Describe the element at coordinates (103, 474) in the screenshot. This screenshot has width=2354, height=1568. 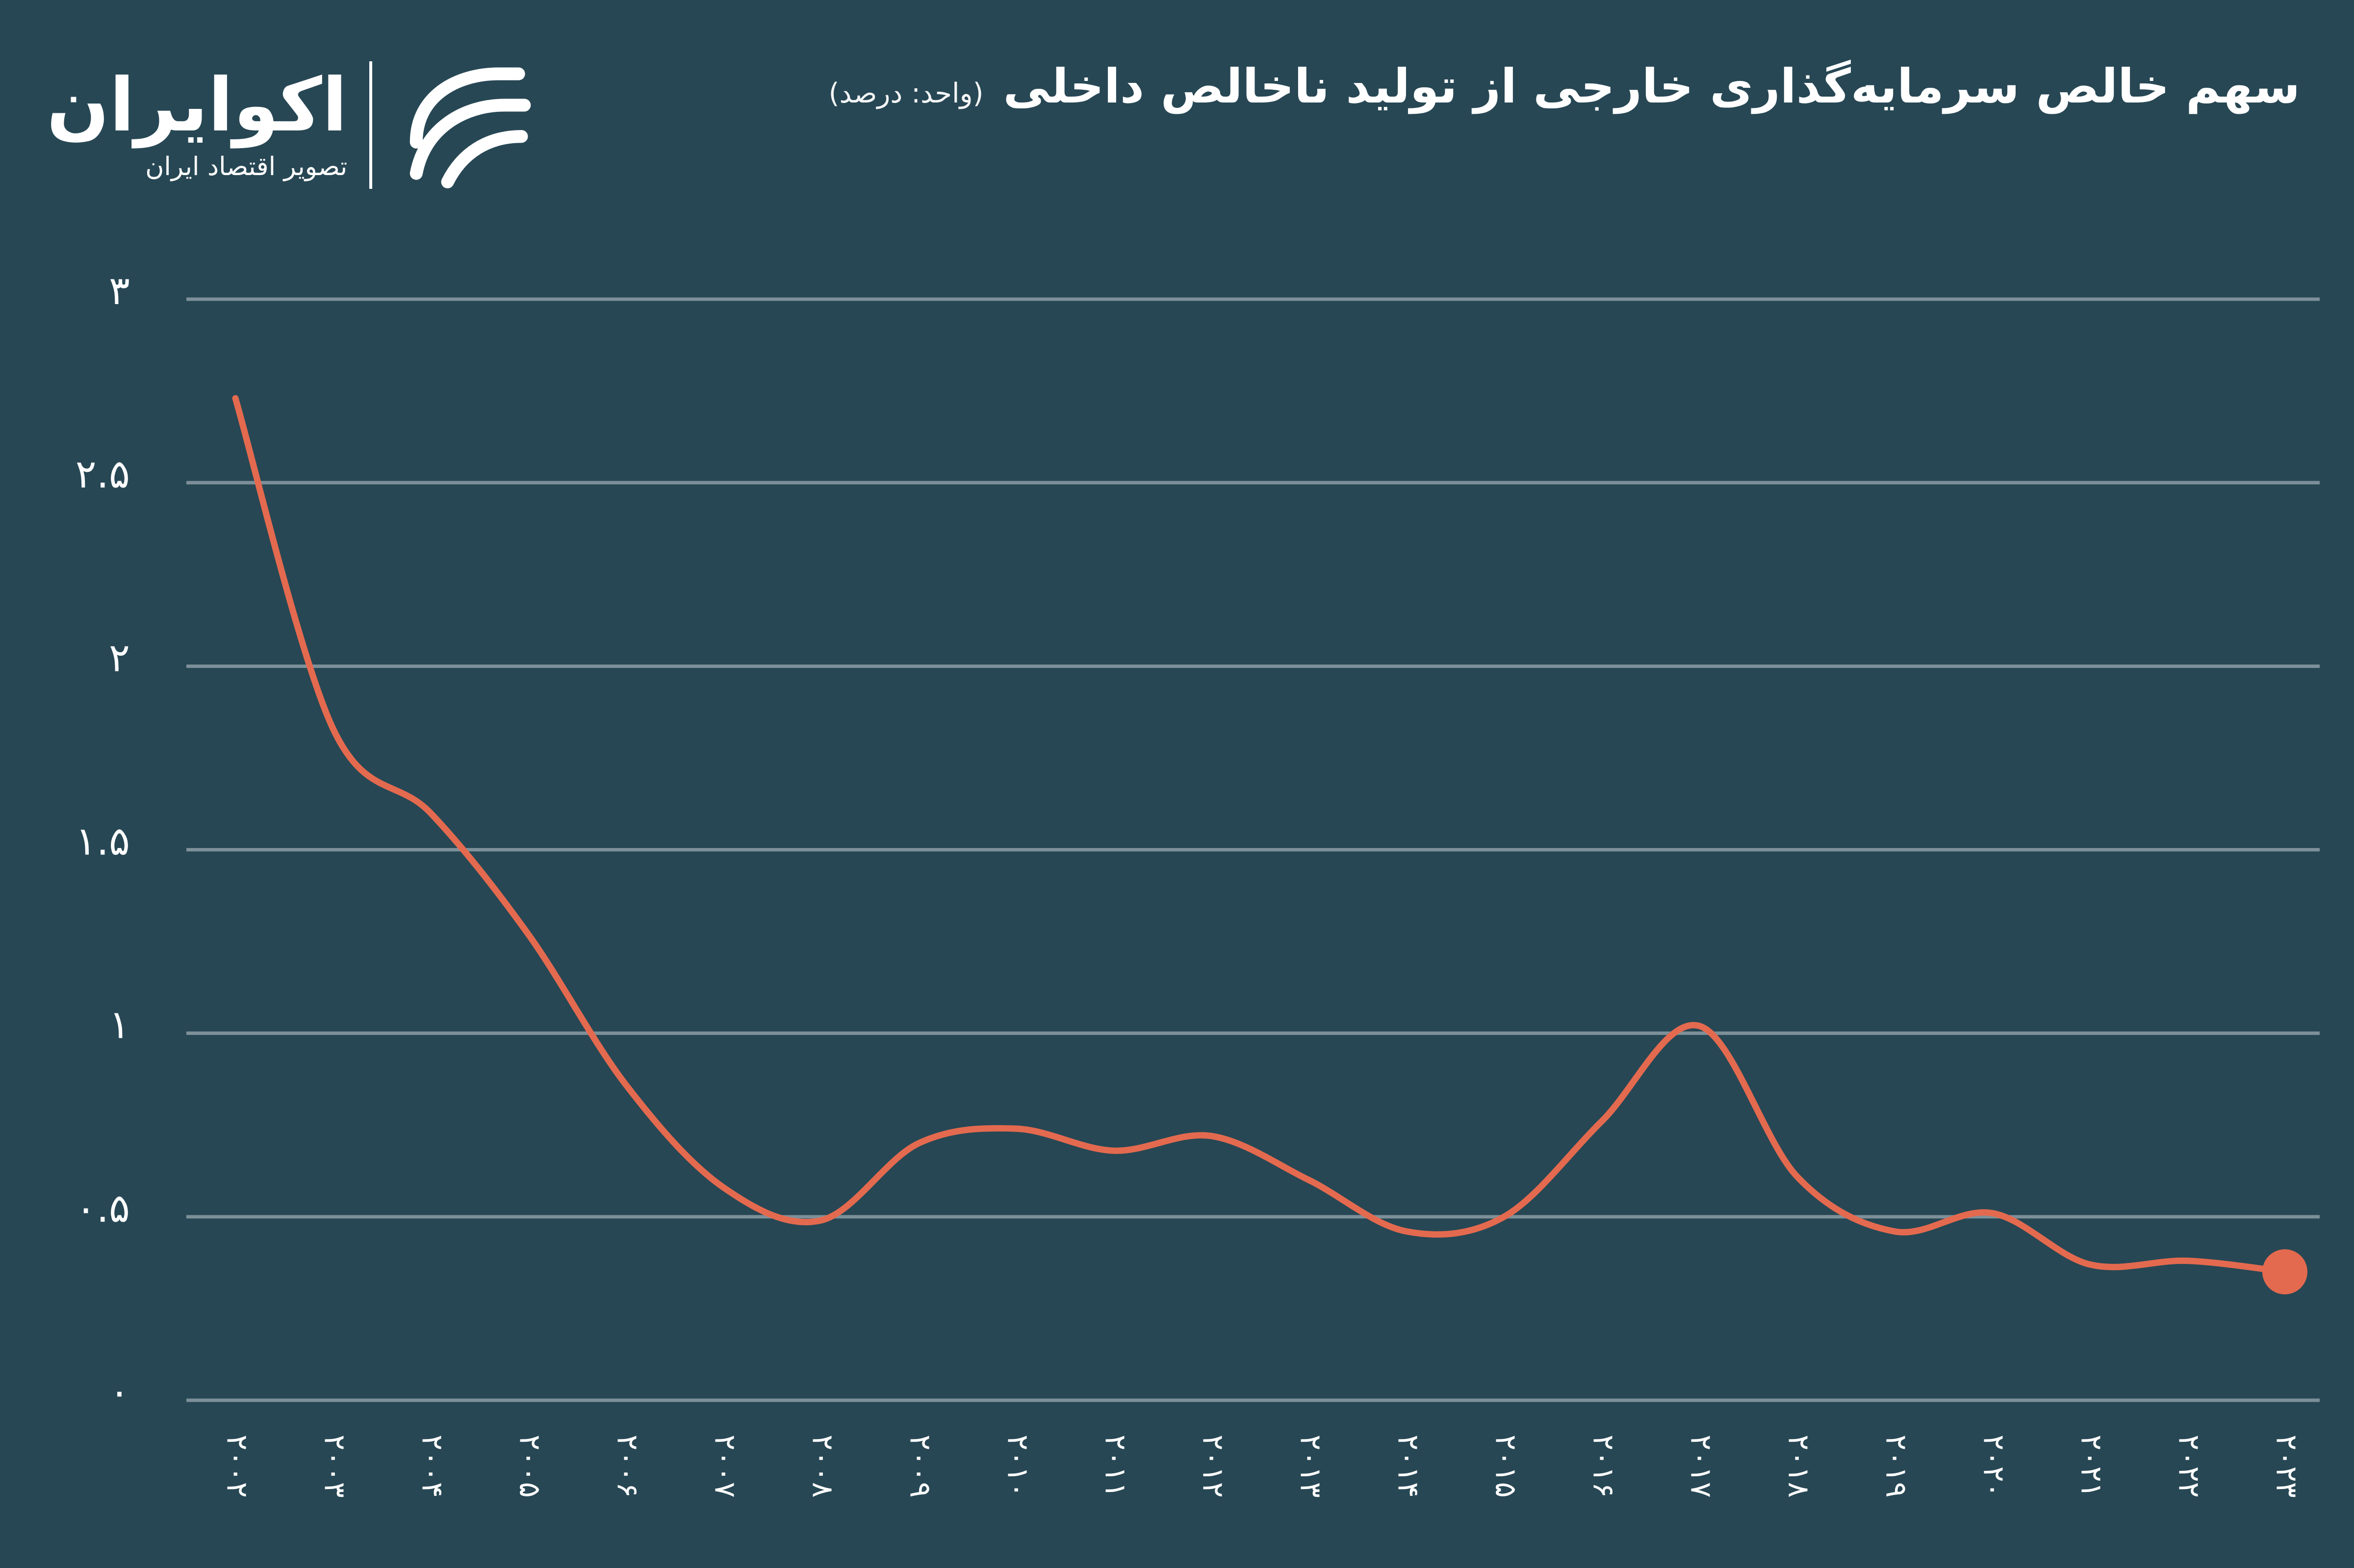
I see `y-tick-label: ۲.۵` at that location.